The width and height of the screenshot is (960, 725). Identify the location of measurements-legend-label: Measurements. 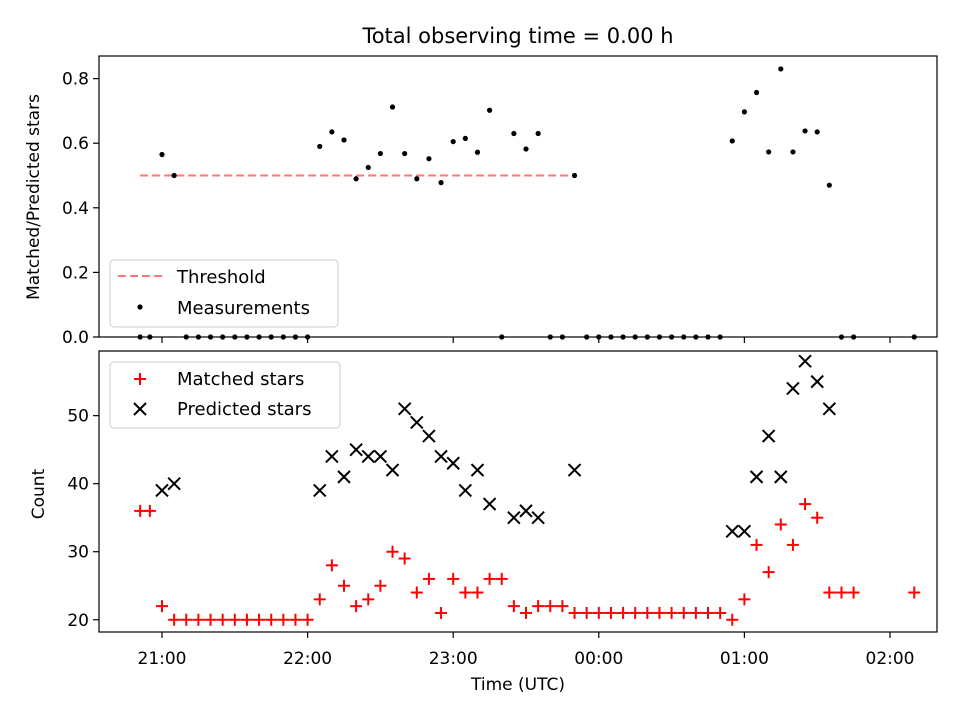
(243, 308).